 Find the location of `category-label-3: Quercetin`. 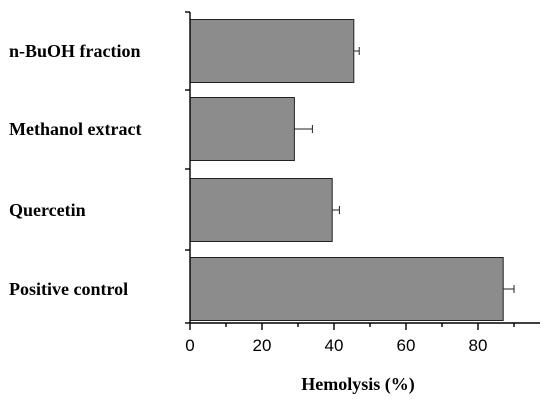

category-label-3: Quercetin is located at coordinates (47, 210).